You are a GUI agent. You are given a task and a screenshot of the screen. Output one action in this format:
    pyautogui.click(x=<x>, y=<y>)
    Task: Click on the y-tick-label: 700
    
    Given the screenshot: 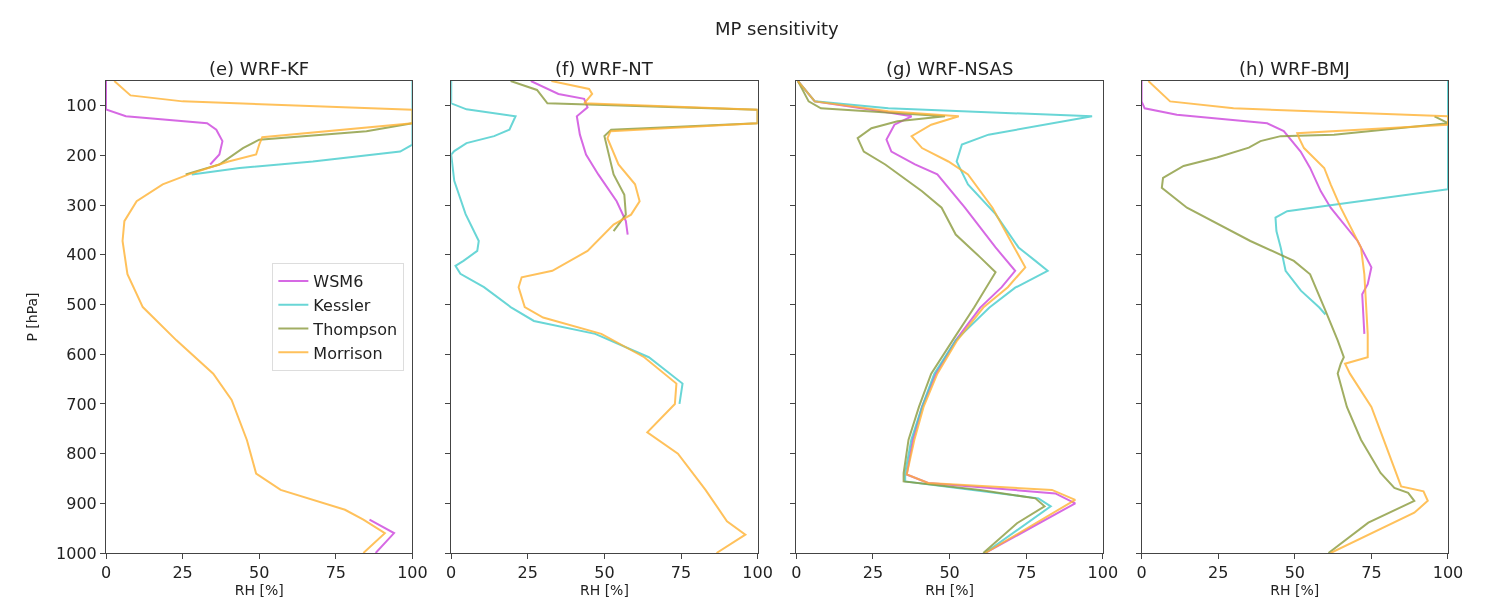 What is the action you would take?
    pyautogui.click(x=81, y=404)
    